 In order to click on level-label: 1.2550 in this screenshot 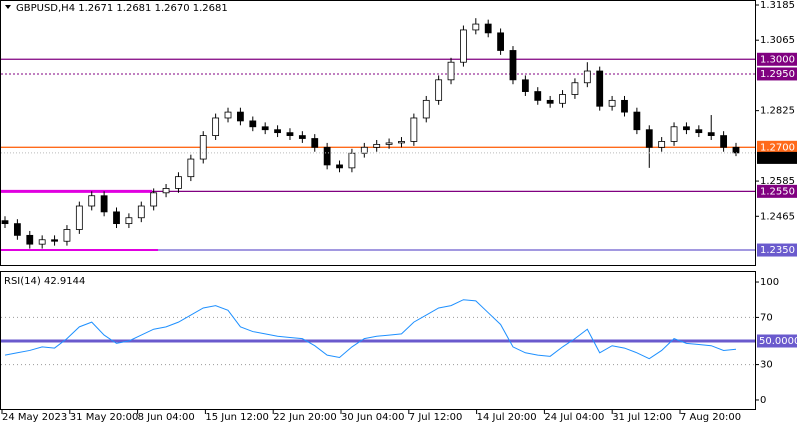, I will do `click(777, 191)`.